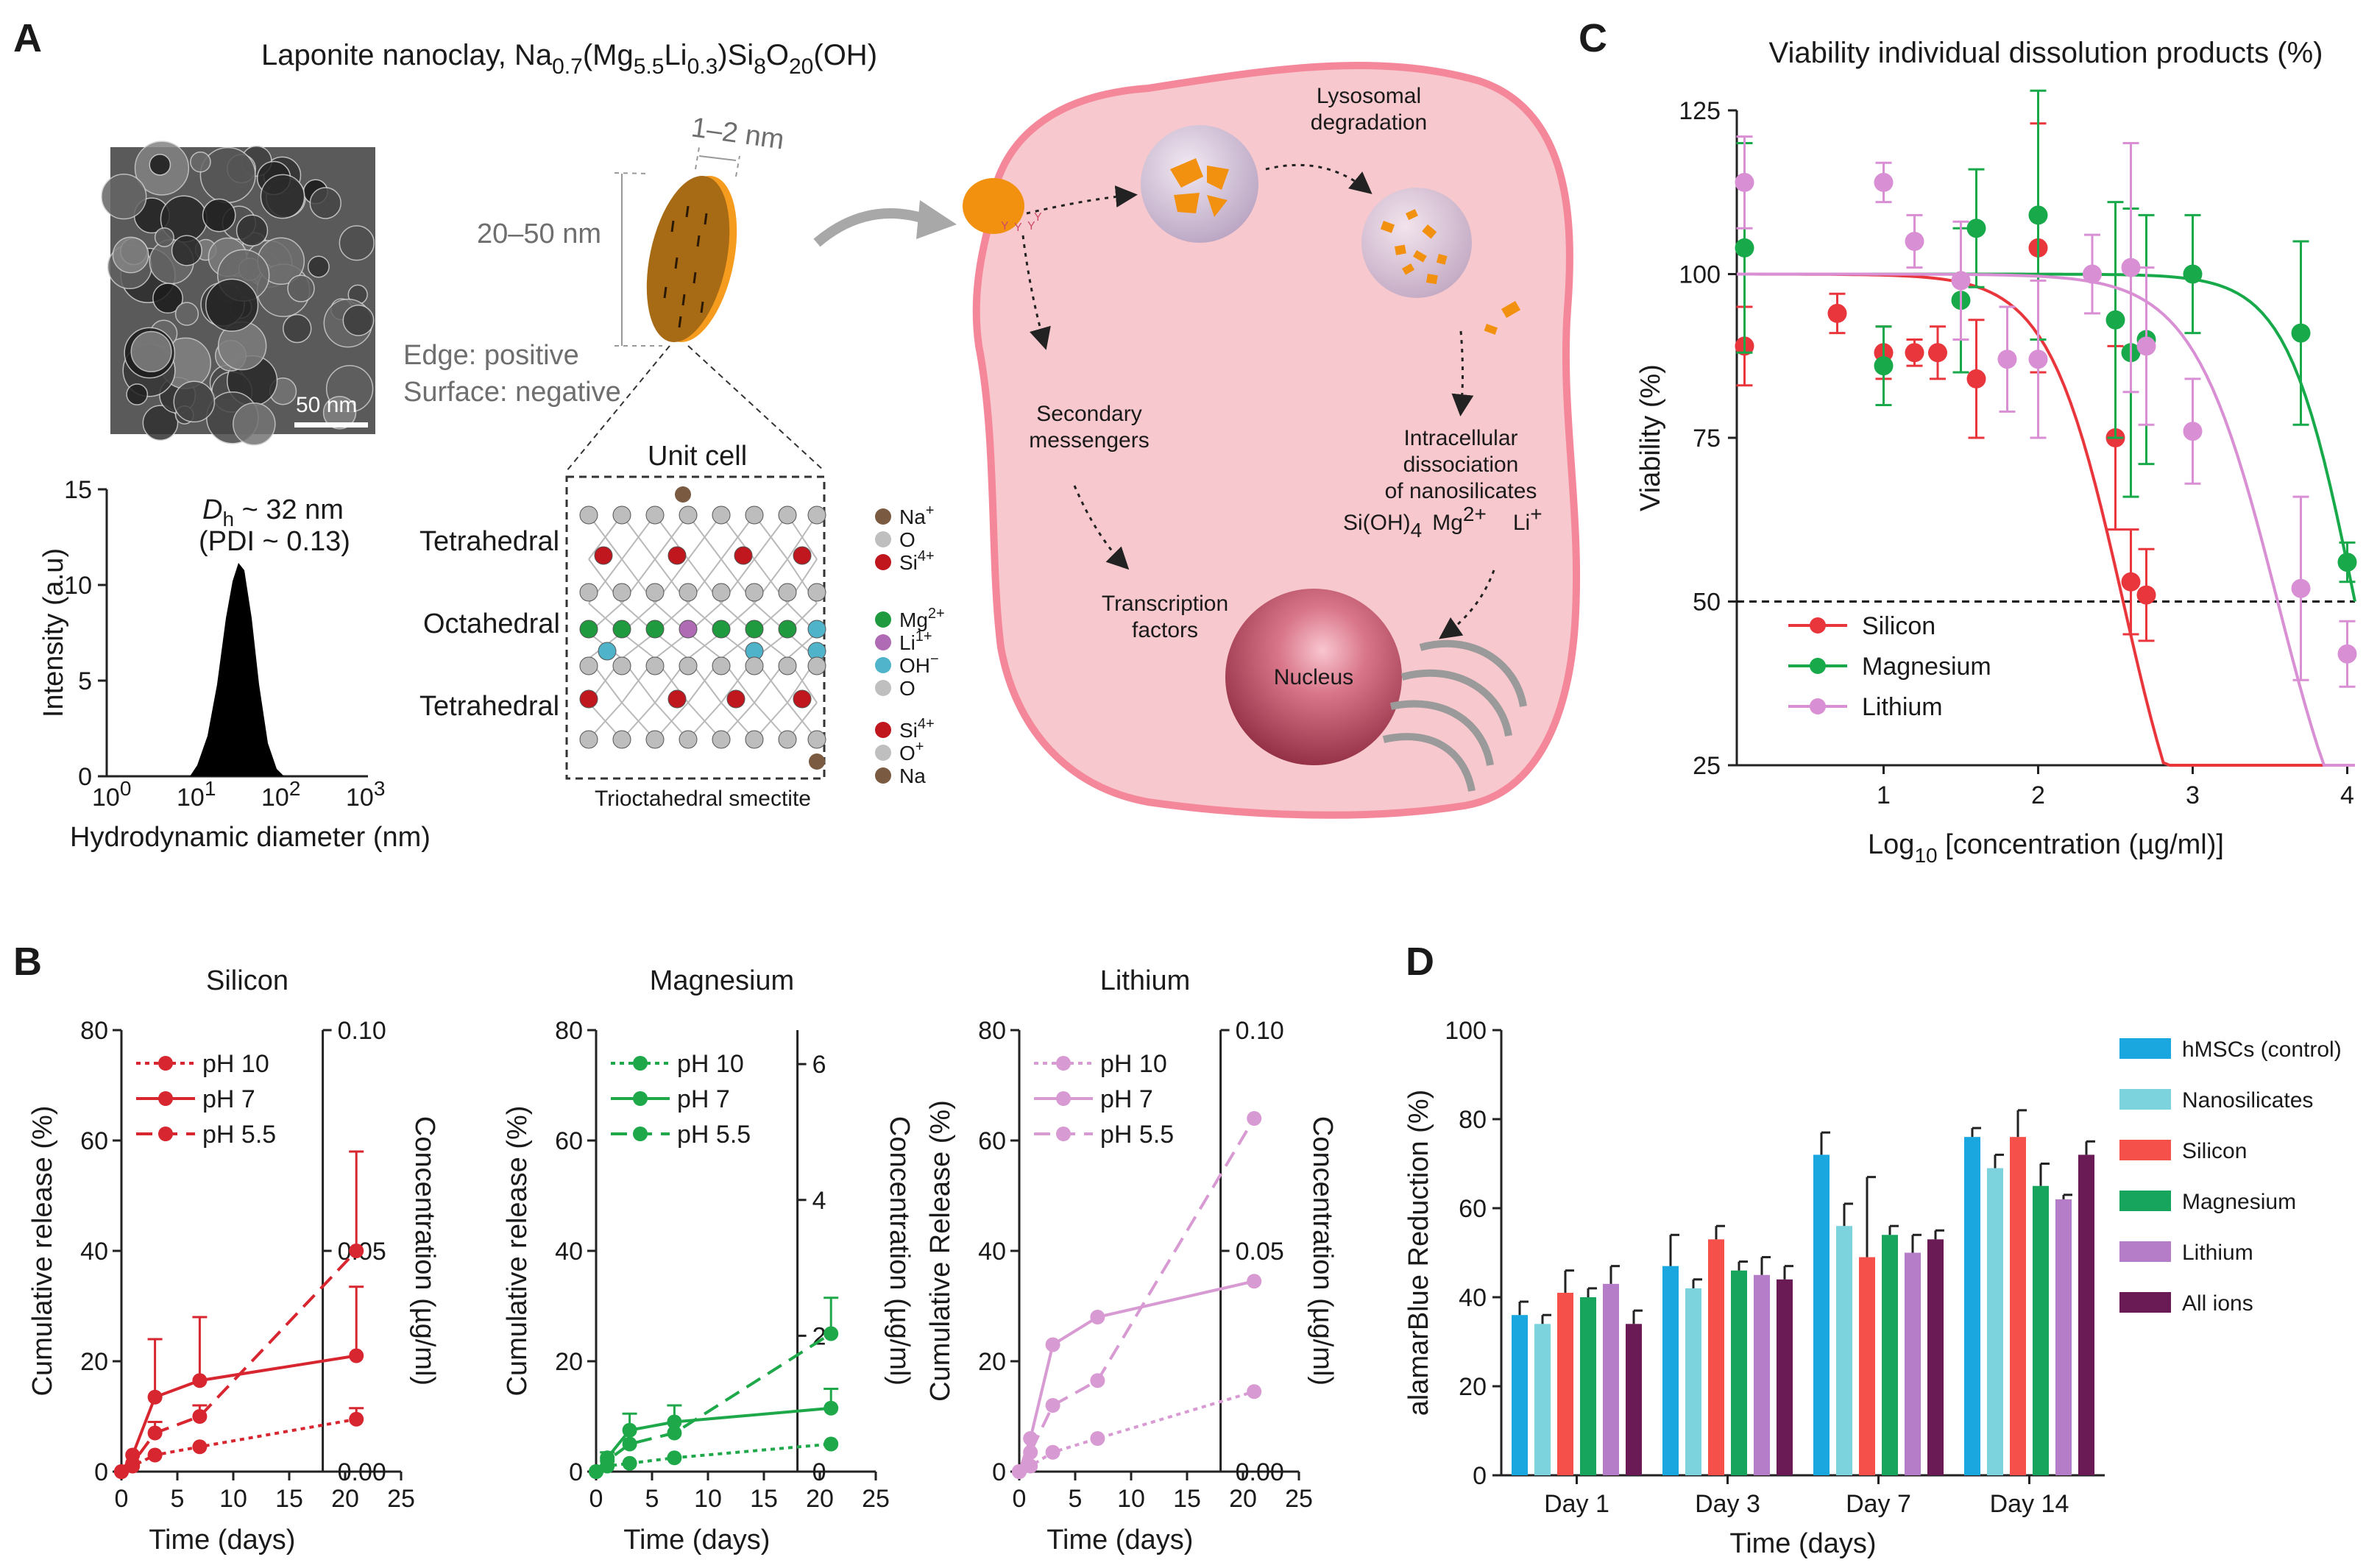 The image size is (2366, 1568). What do you see at coordinates (1707, 603) in the screenshot?
I see `y-tick-label: 50` at bounding box center [1707, 603].